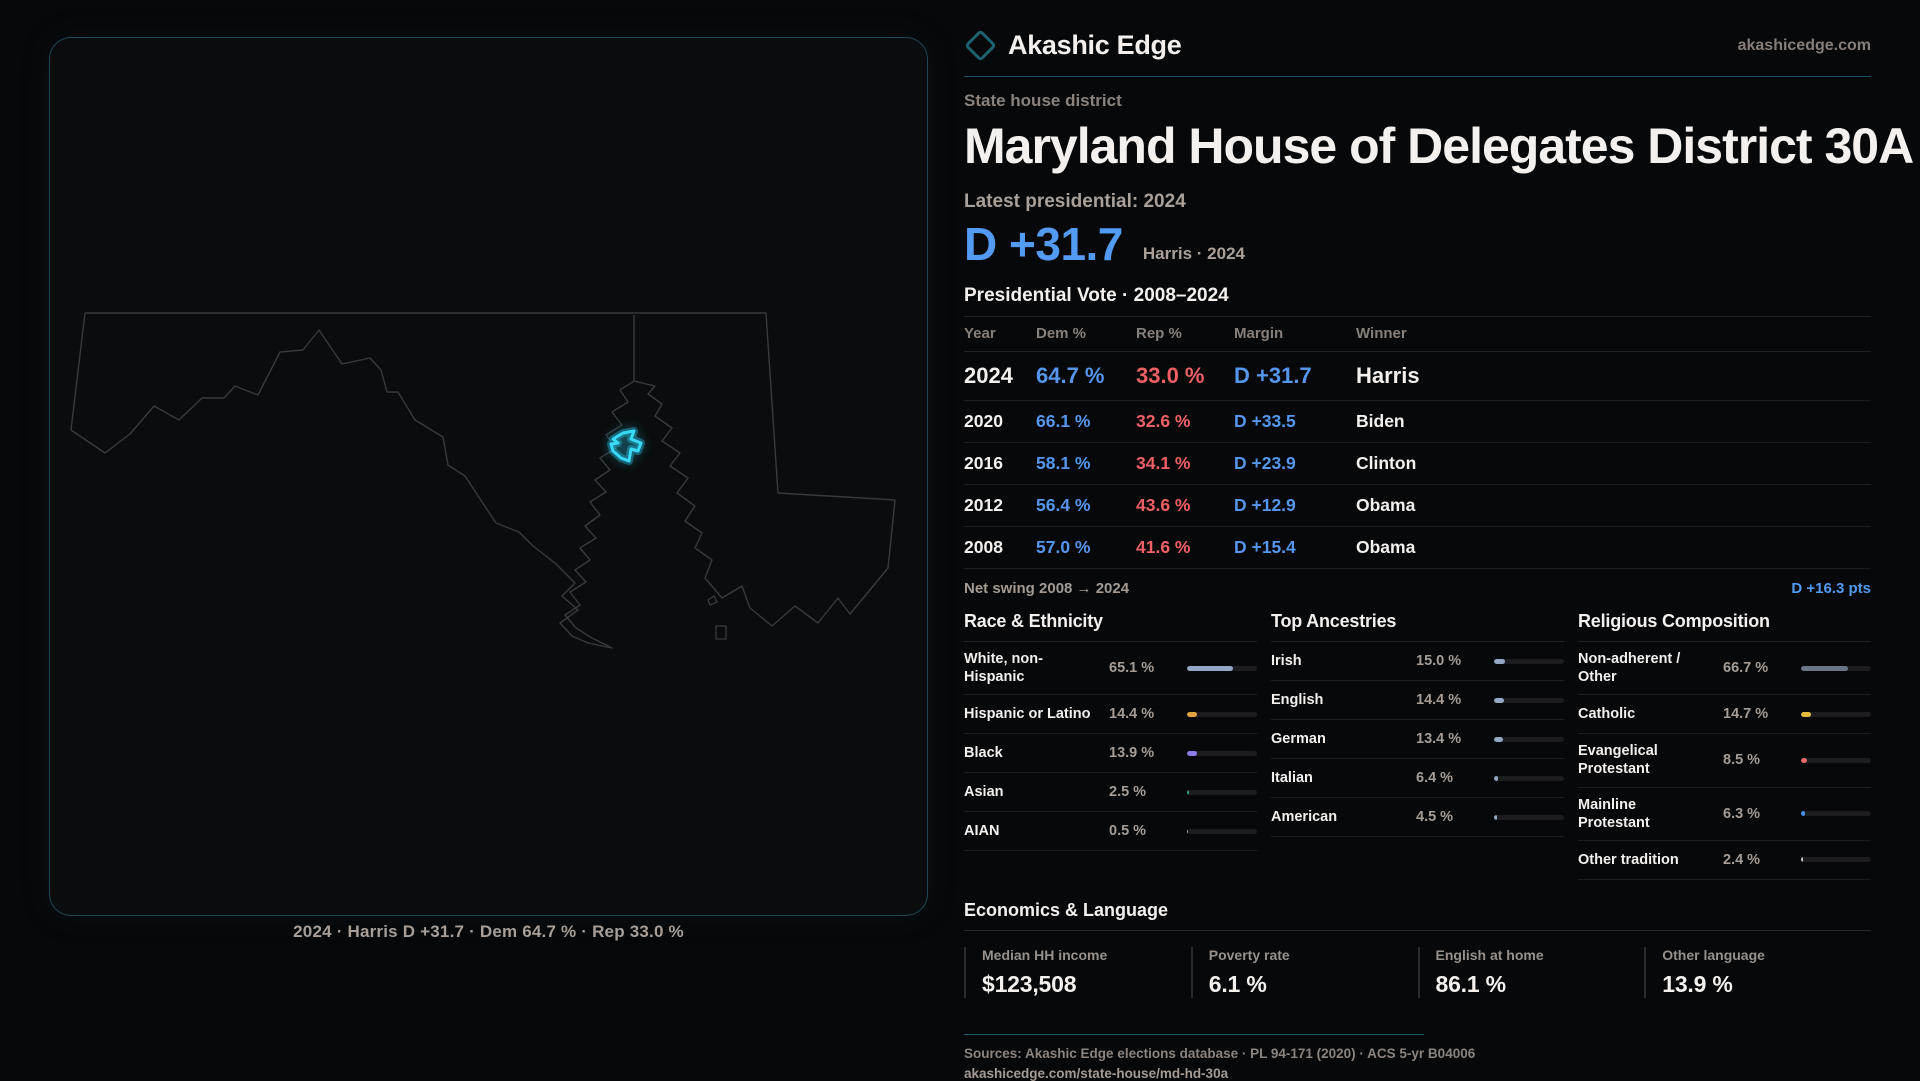  I want to click on stat-block: Median HH income $123,508, so click(1077, 972).